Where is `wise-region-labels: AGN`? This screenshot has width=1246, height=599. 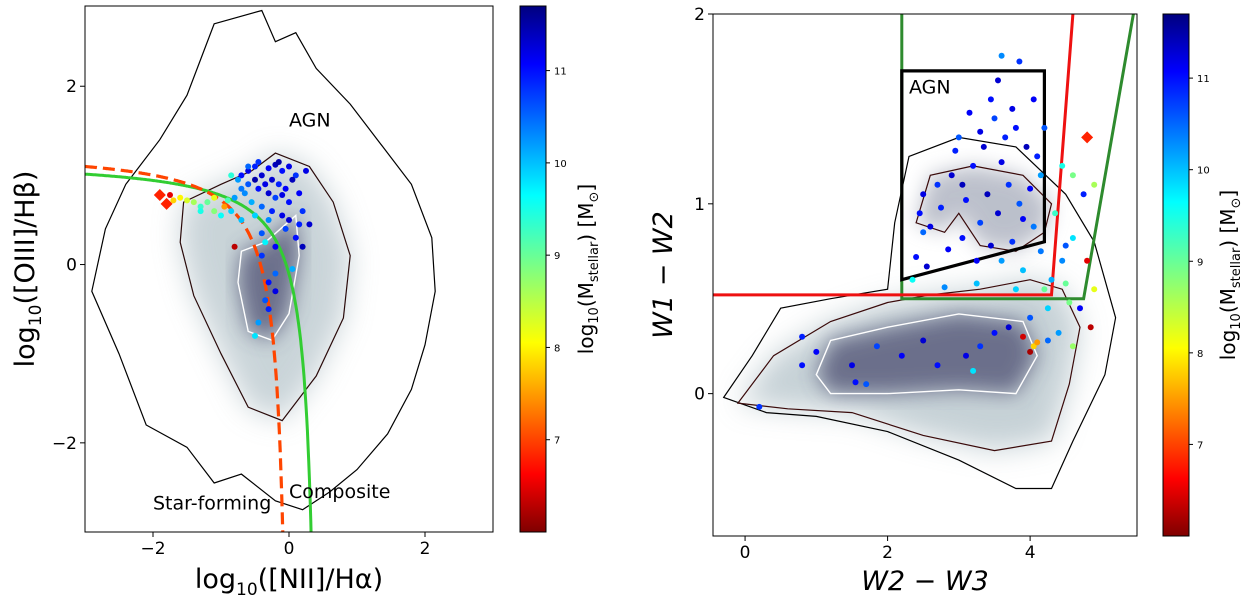 wise-region-labels: AGN is located at coordinates (930, 88).